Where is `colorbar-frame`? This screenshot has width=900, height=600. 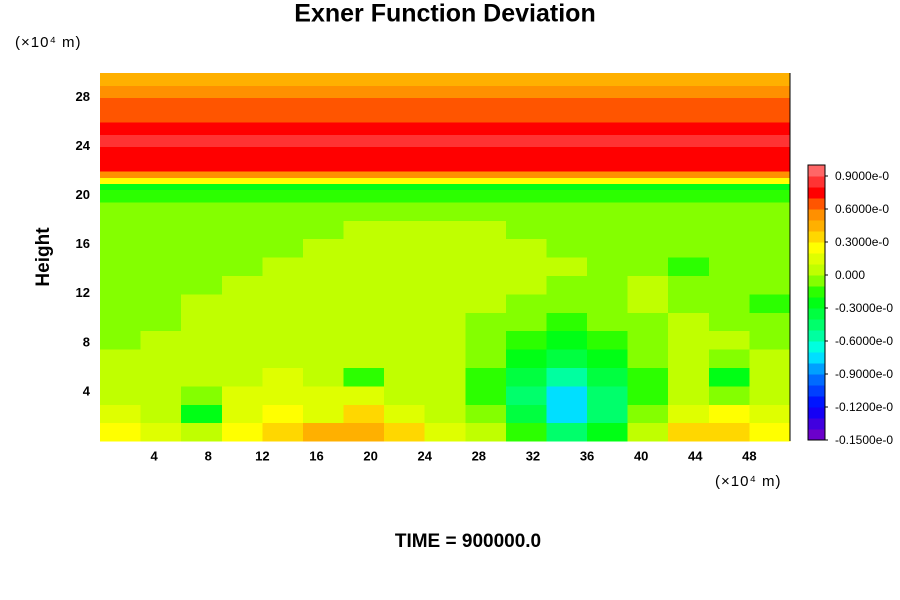 colorbar-frame is located at coordinates (816, 302).